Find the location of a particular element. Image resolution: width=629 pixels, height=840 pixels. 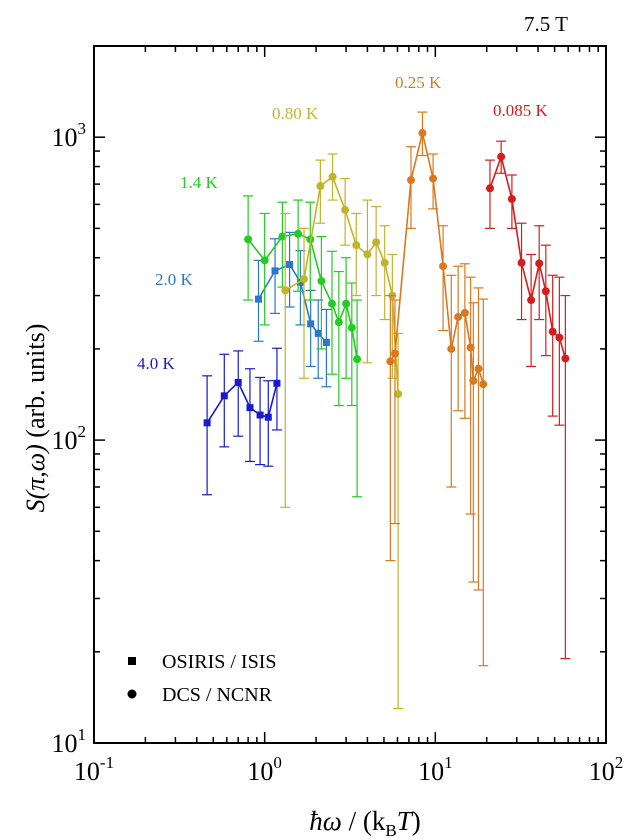

series-label: 4.0 K is located at coordinates (156, 363).